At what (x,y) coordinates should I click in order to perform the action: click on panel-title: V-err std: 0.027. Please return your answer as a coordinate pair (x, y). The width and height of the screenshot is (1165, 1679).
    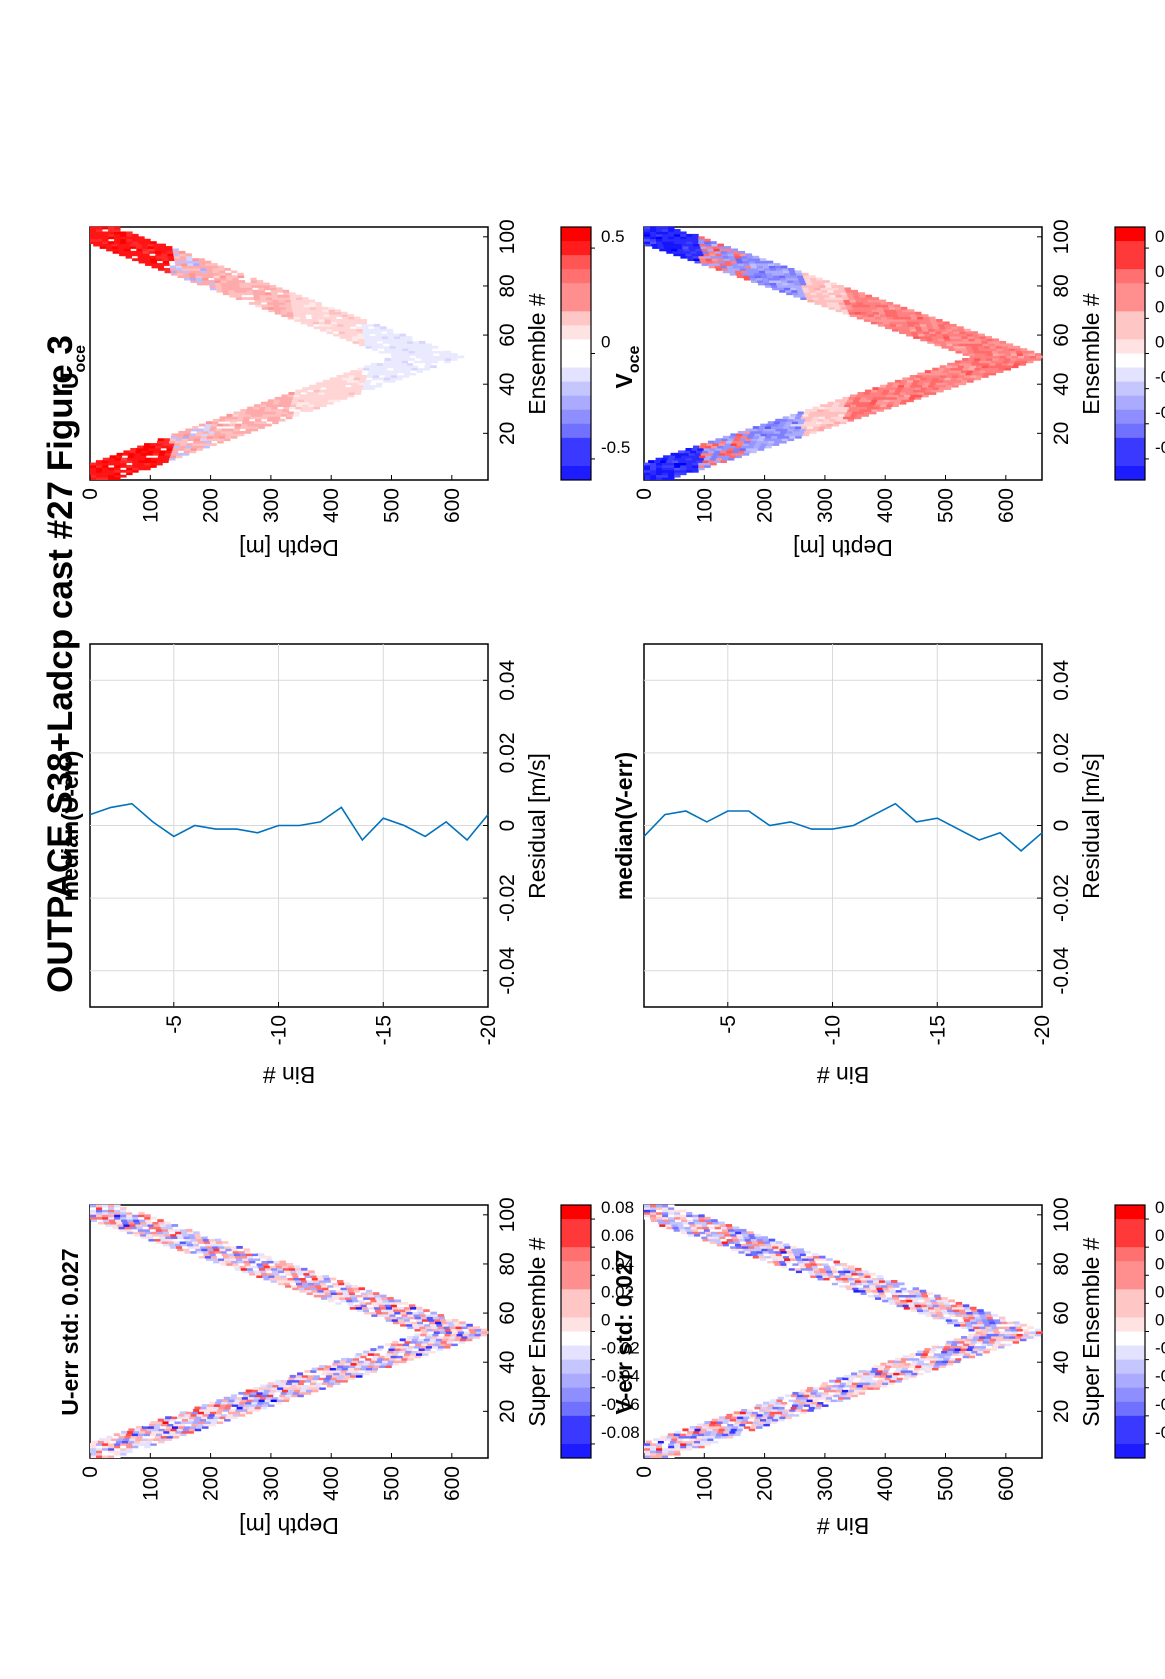
    Looking at the image, I should click on (624, 1332).